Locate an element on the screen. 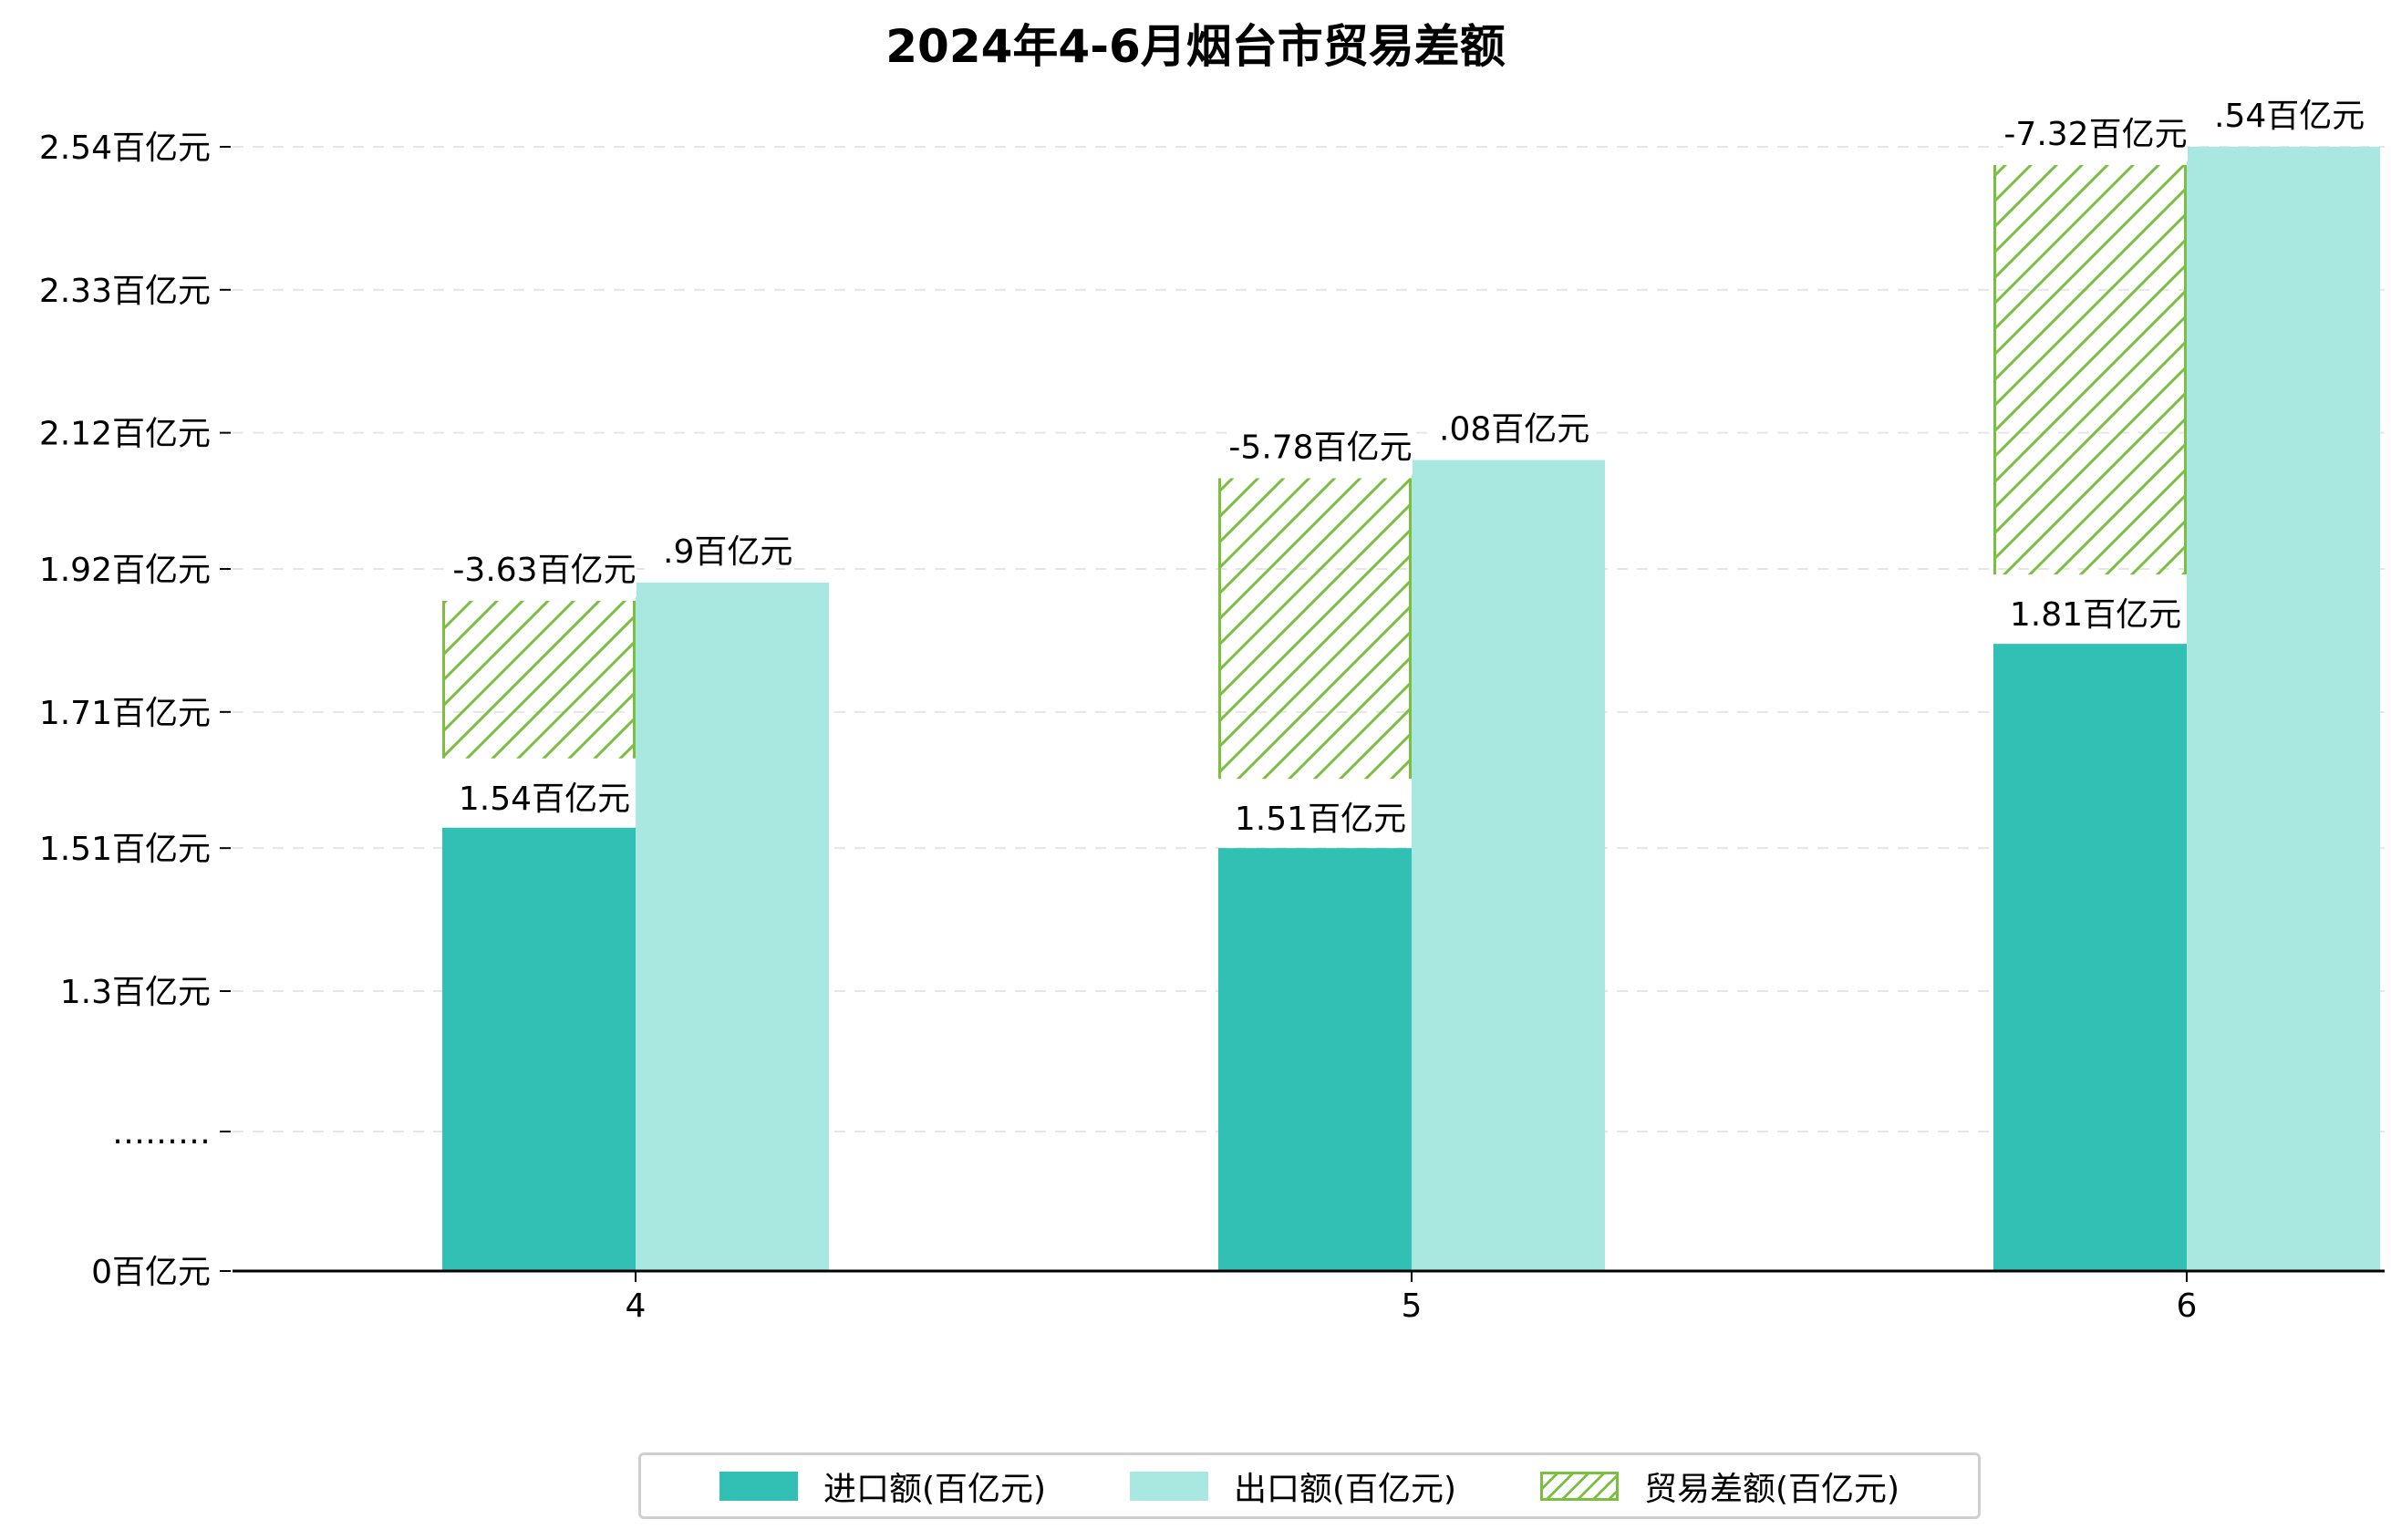  y-tick-label: 1.71百亿元 is located at coordinates (125, 713).